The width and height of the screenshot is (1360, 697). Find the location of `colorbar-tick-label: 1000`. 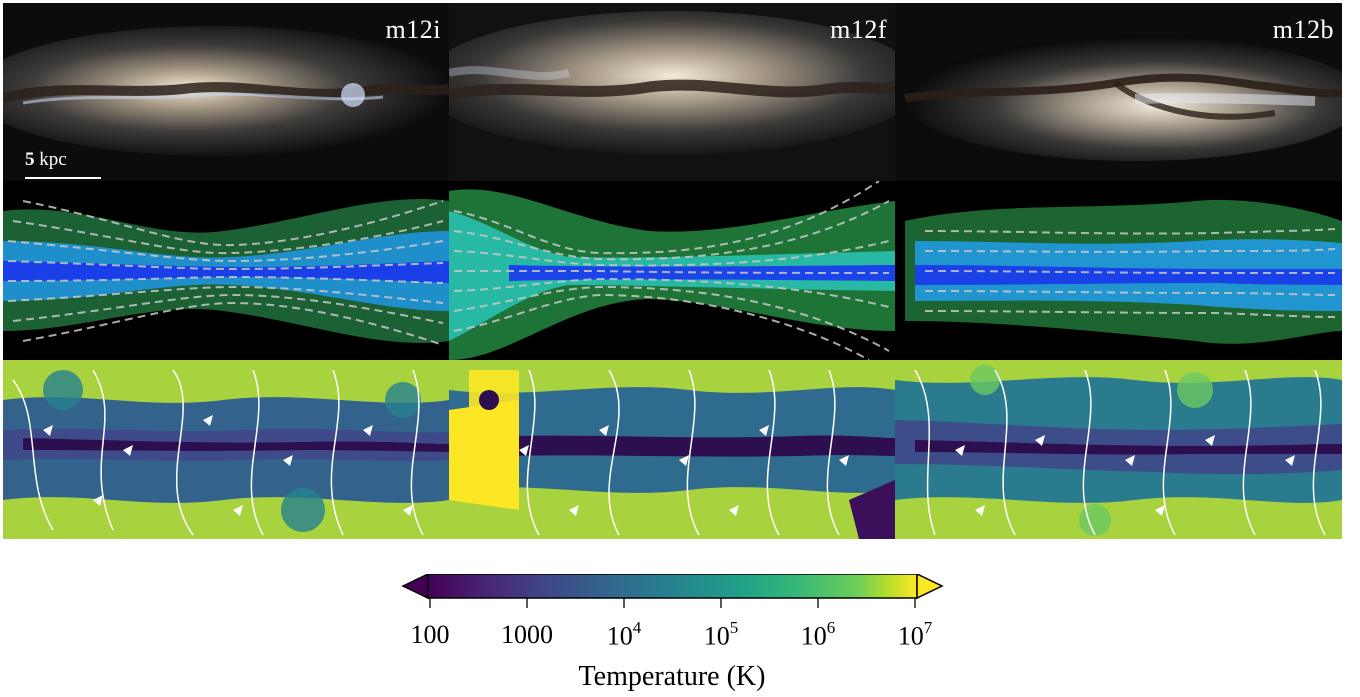

colorbar-tick-label: 1000 is located at coordinates (527, 634).